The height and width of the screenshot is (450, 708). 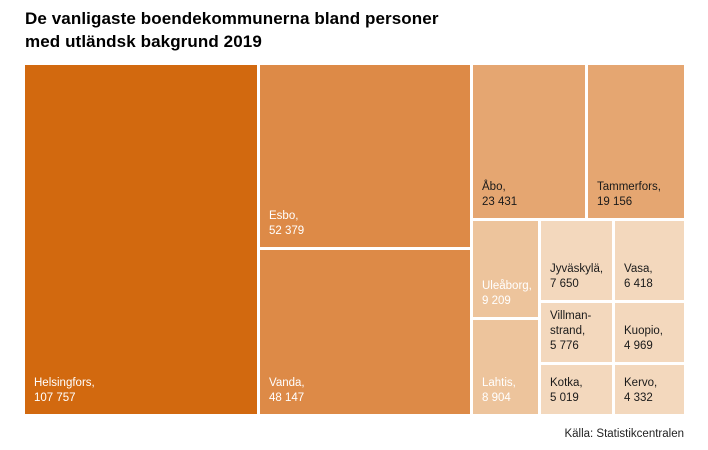 What do you see at coordinates (505, 269) in the screenshot?
I see `treemap-tile-uleaborg: Uleåborg, 9 209` at bounding box center [505, 269].